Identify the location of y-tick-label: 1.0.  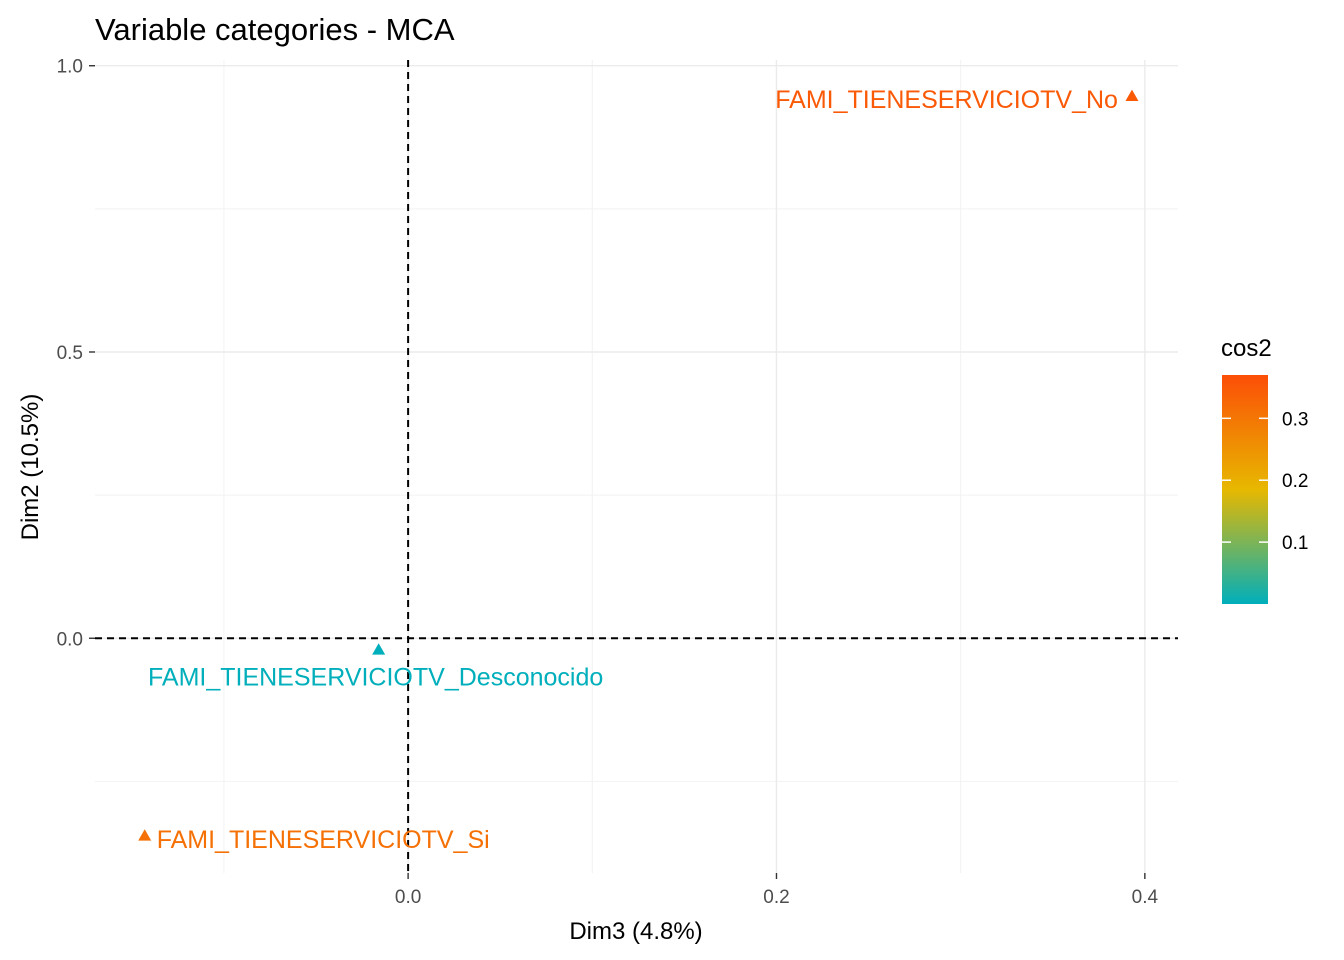
(70, 67).